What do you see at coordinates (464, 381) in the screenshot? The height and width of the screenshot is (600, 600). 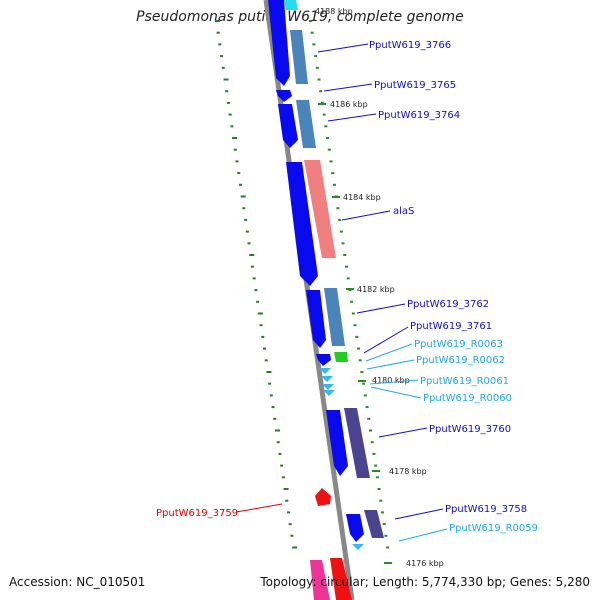 I see `gene-label: PputW619_R0061` at bounding box center [464, 381].